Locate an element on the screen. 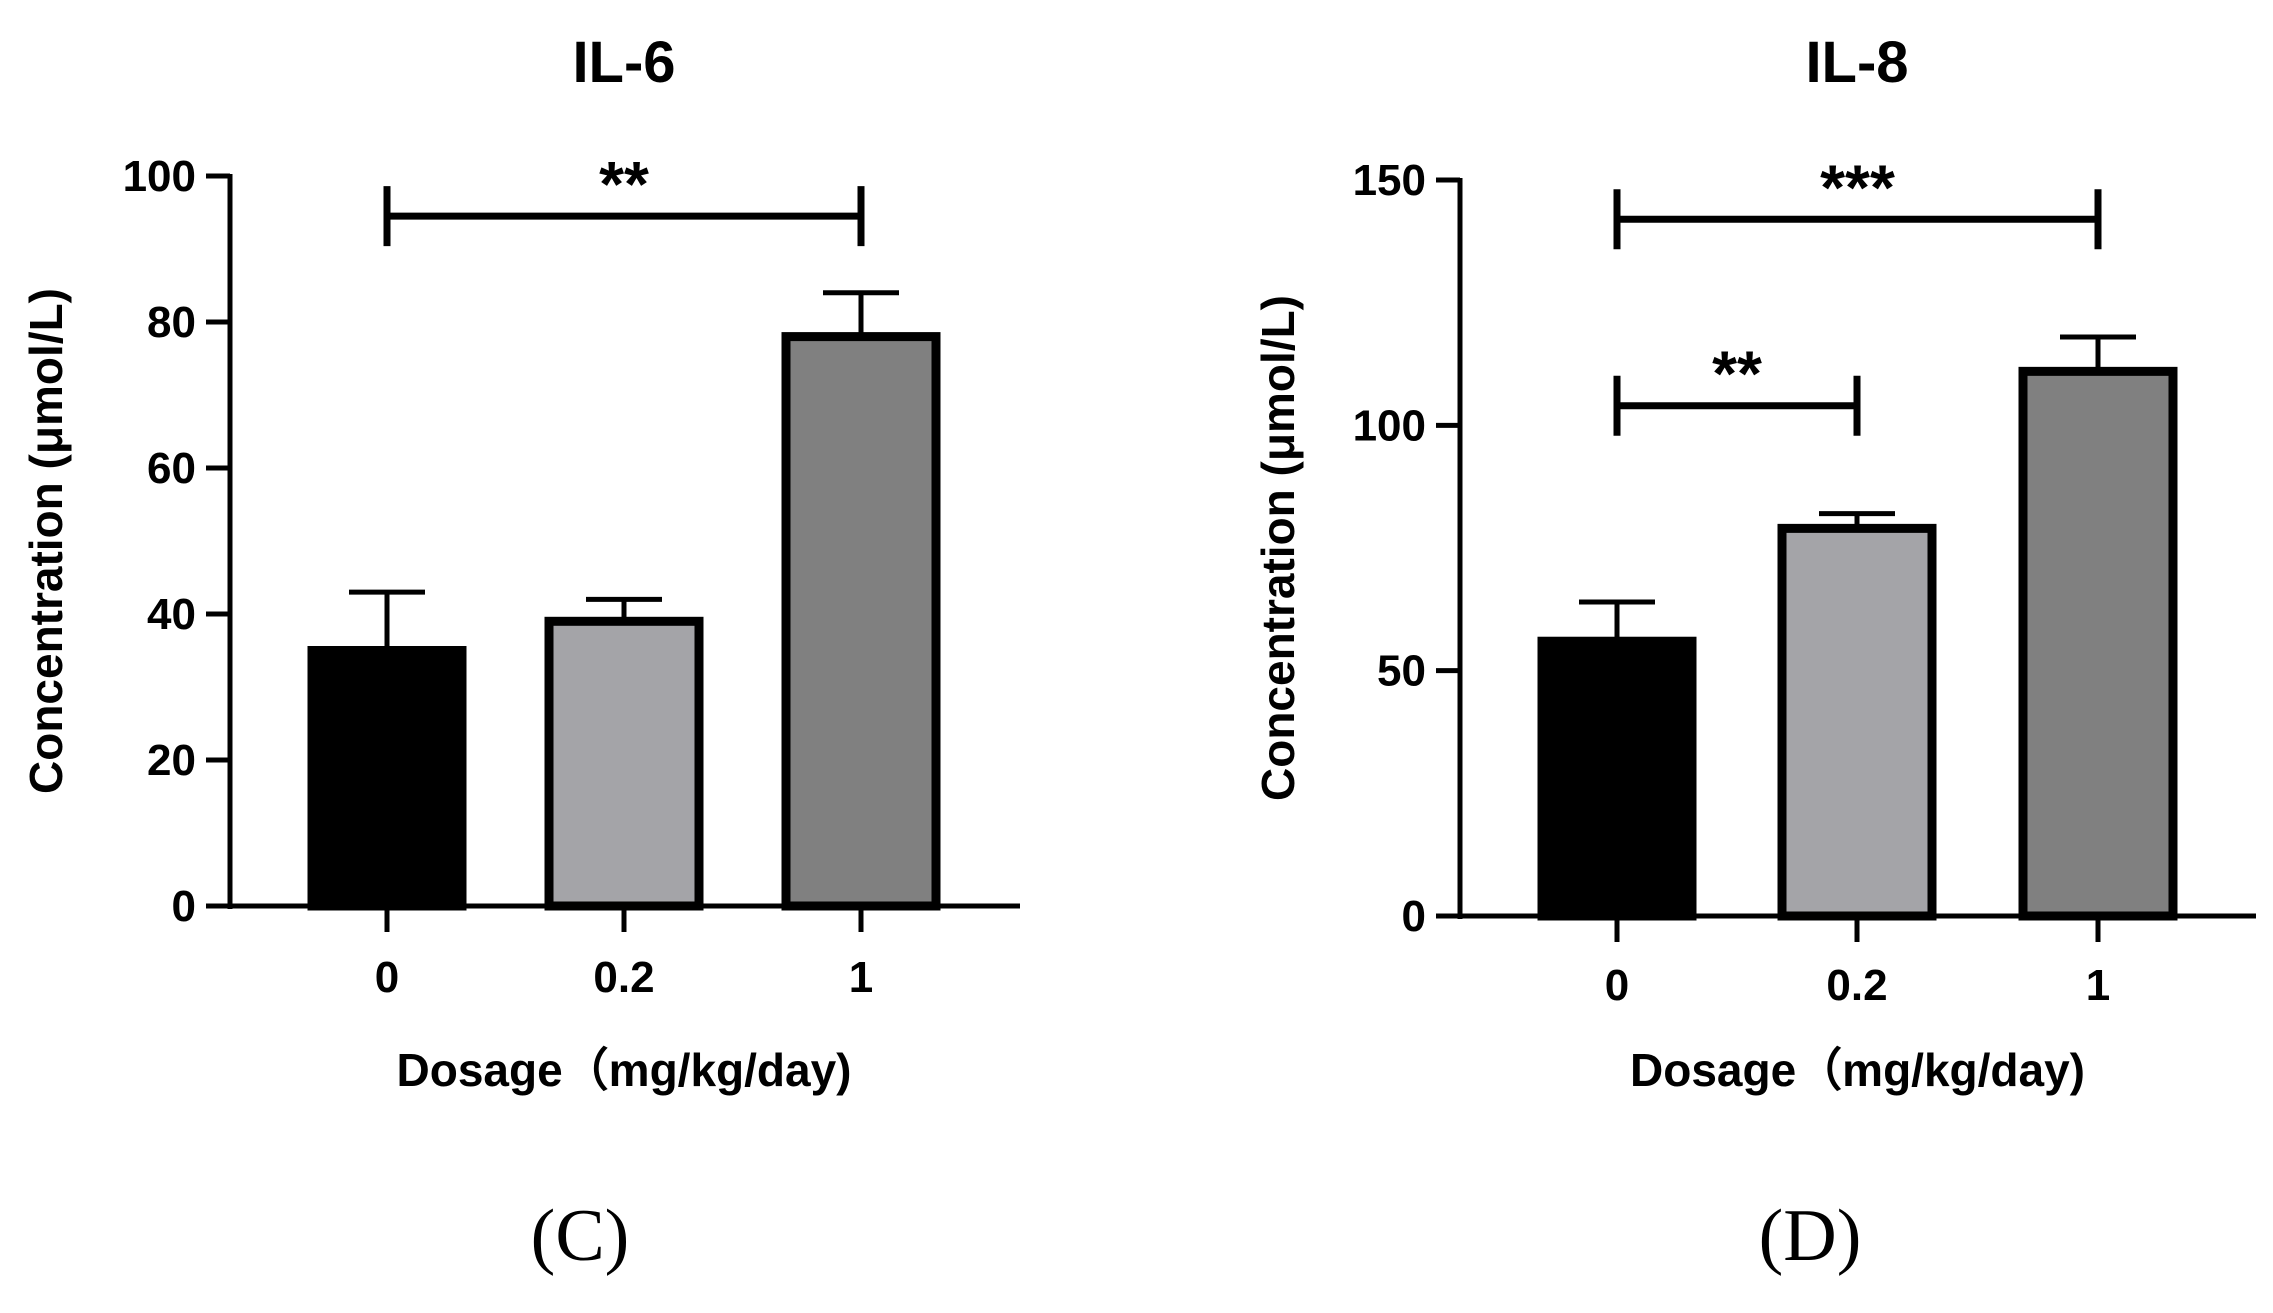  significance-label: *** is located at coordinates (1857, 187).